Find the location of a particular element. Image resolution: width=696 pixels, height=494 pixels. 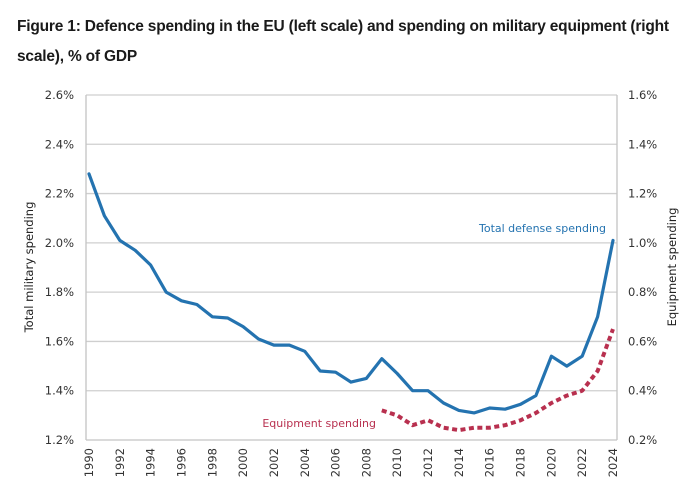

y-left-tick-label: 2.4% is located at coordinates (59, 144).